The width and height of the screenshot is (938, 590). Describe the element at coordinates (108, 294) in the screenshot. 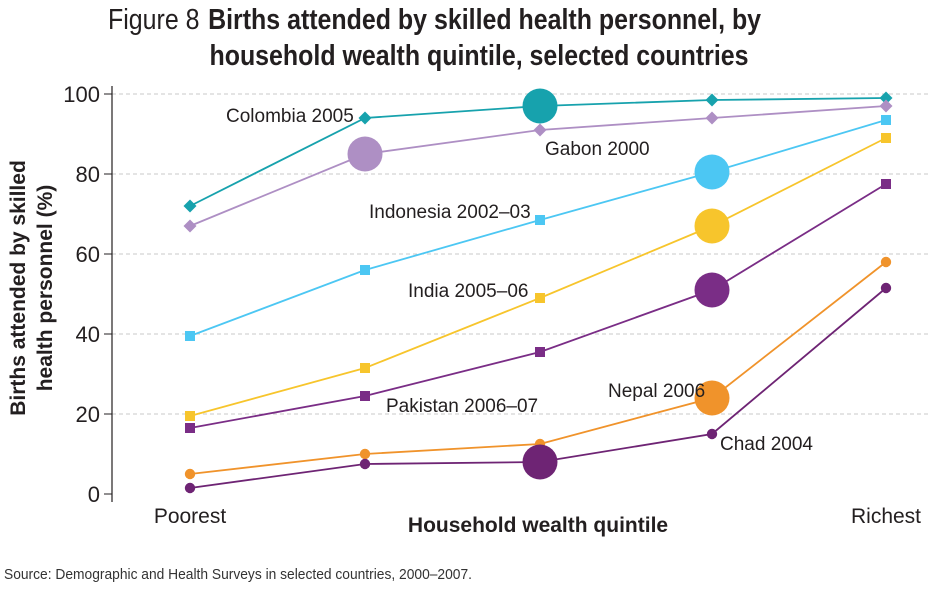

I see `axes` at that location.